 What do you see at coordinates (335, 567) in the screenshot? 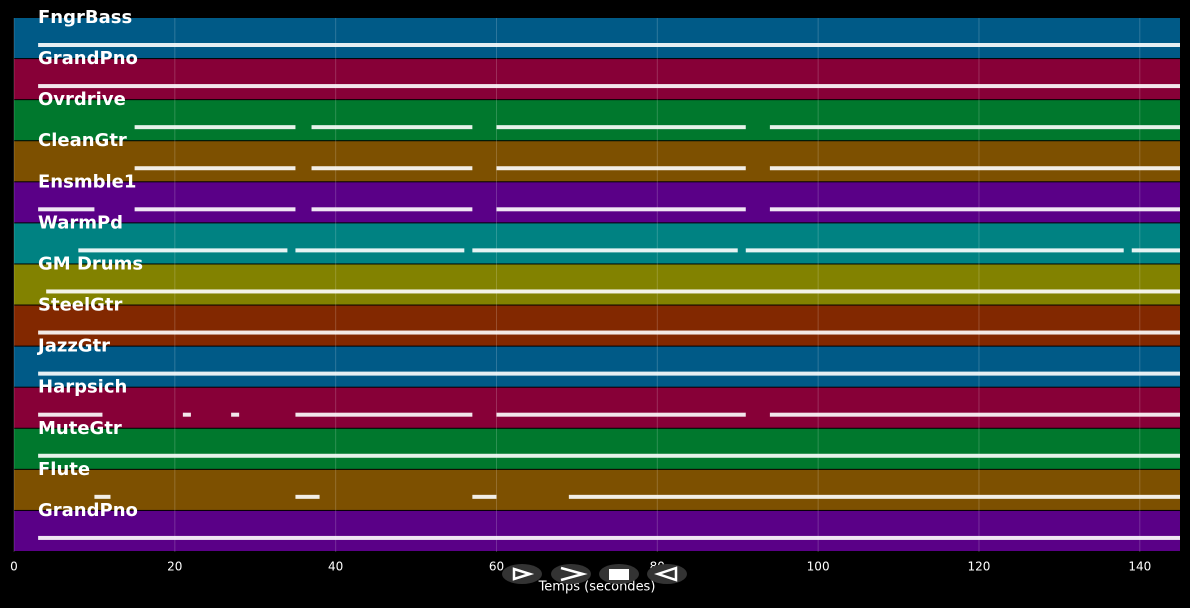
I see `x-tick-label: 40` at bounding box center [335, 567].